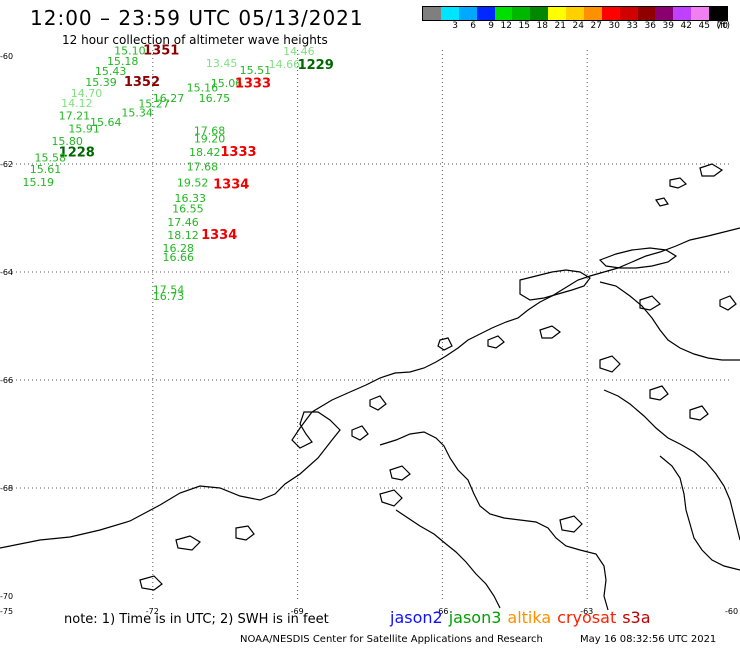 Image resolution: width=740 pixels, height=650 pixels. I want to click on map-title: 12:00 – 23:59 UTC 05/13/2021, so click(197, 18).